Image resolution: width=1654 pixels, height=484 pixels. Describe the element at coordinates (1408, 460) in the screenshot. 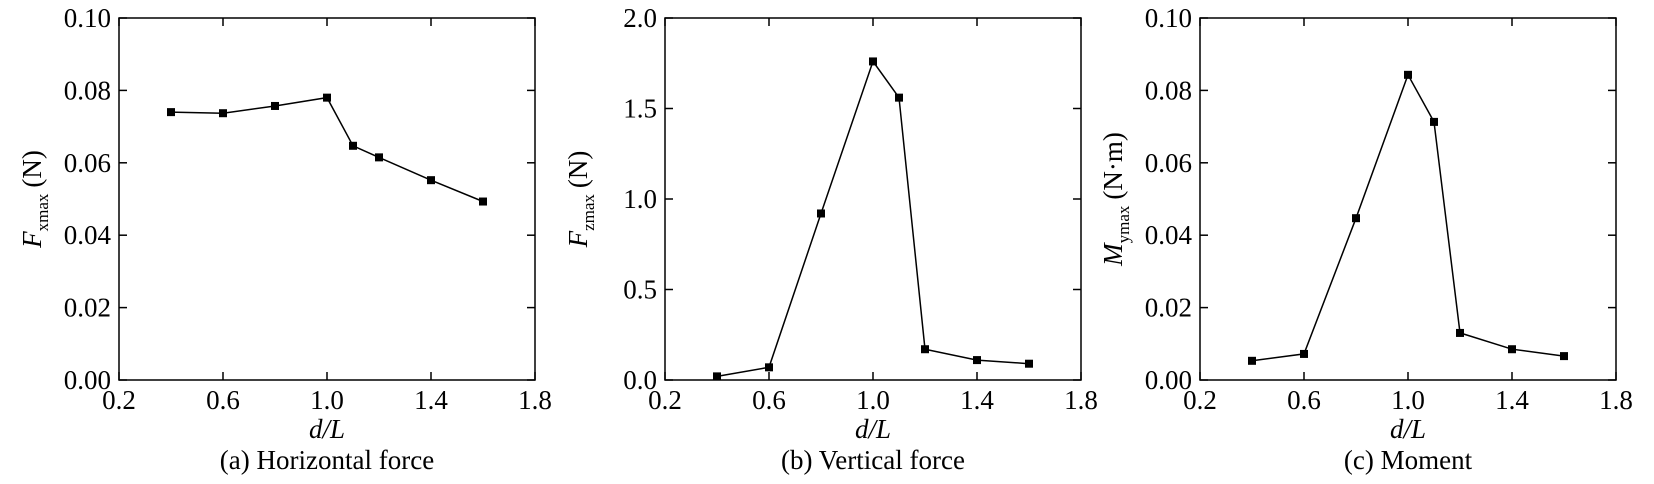

I see `caption: (c) Moment` at that location.